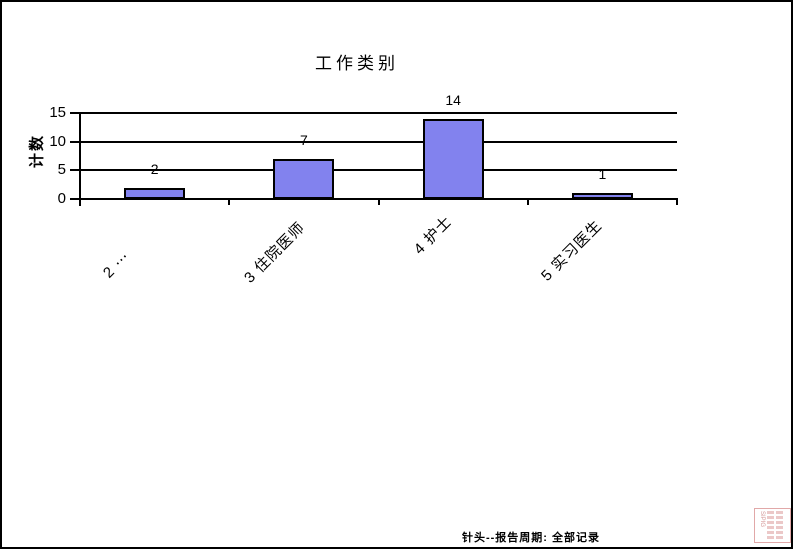 This screenshot has height=549, width=793. What do you see at coordinates (453, 99) in the screenshot?
I see `bar-value-label: 14` at bounding box center [453, 99].